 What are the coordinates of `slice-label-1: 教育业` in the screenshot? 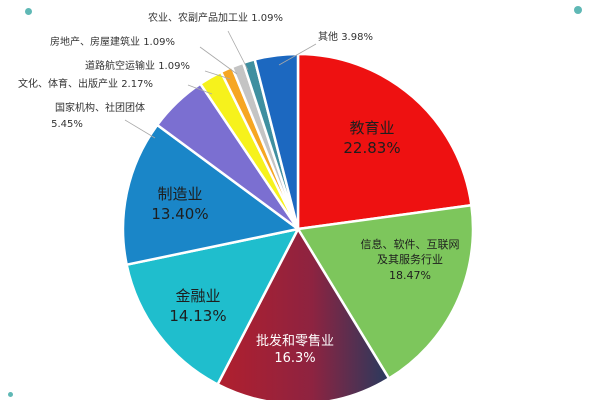 It's located at (371, 128).